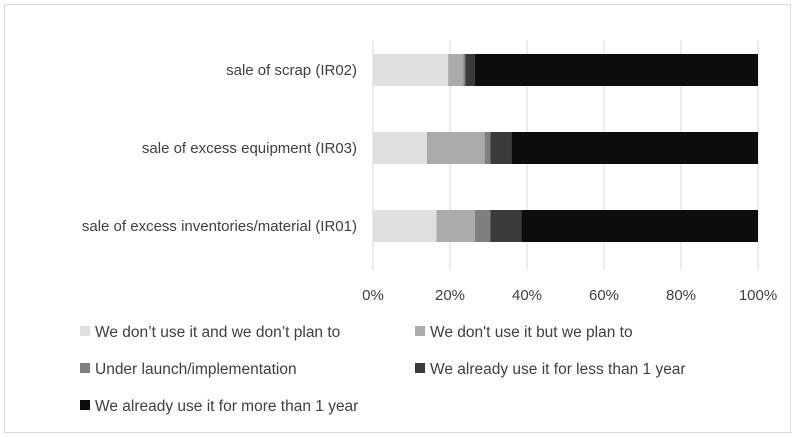  What do you see at coordinates (569, 295) in the screenshot?
I see `x-axis-ticks: 0% 20% 40% 60% 80% 100%` at bounding box center [569, 295].